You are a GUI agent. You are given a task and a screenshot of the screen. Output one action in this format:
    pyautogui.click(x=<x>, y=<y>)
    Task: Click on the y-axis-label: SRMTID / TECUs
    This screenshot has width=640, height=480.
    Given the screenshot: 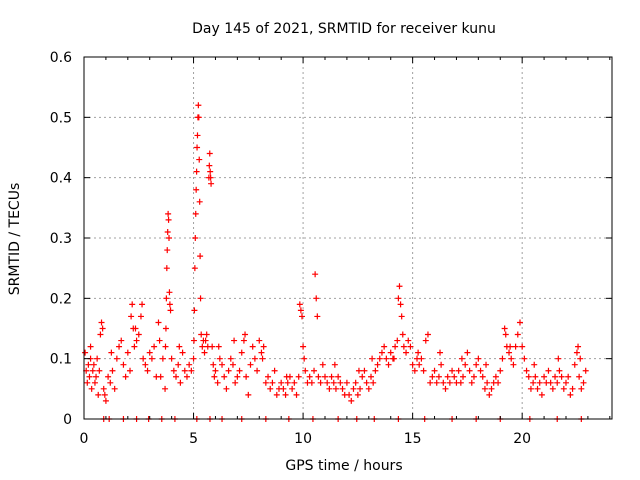 What is the action you would take?
    pyautogui.click(x=15, y=239)
    